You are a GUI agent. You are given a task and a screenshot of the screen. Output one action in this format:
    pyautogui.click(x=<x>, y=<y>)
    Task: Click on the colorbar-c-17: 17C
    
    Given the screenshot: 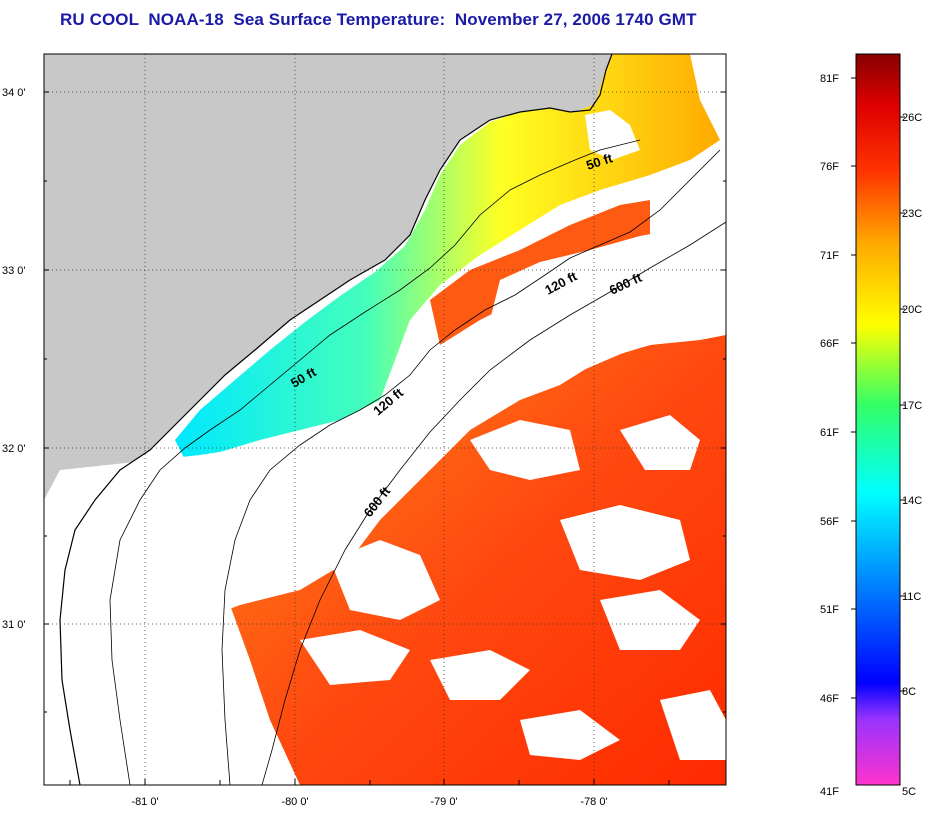 What is the action you would take?
    pyautogui.click(x=912, y=406)
    